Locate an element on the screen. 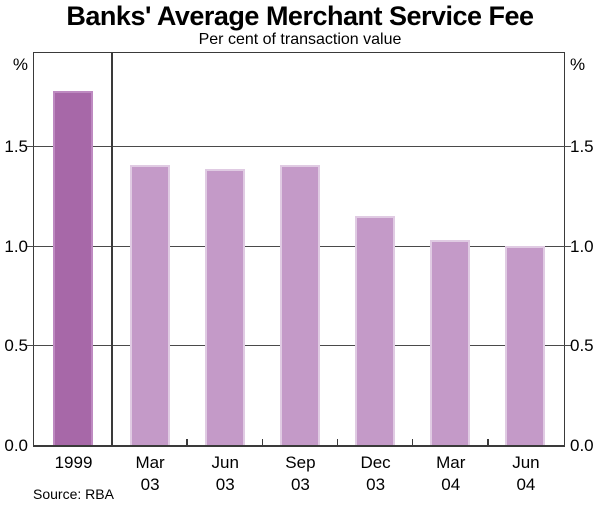  x-label-line: 1999 is located at coordinates (73, 462).